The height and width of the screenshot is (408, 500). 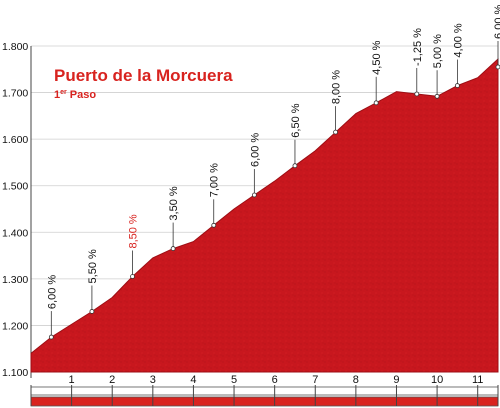 What do you see at coordinates (15, 187) in the screenshot?
I see `y-tick-label: 1.500` at bounding box center [15, 187].